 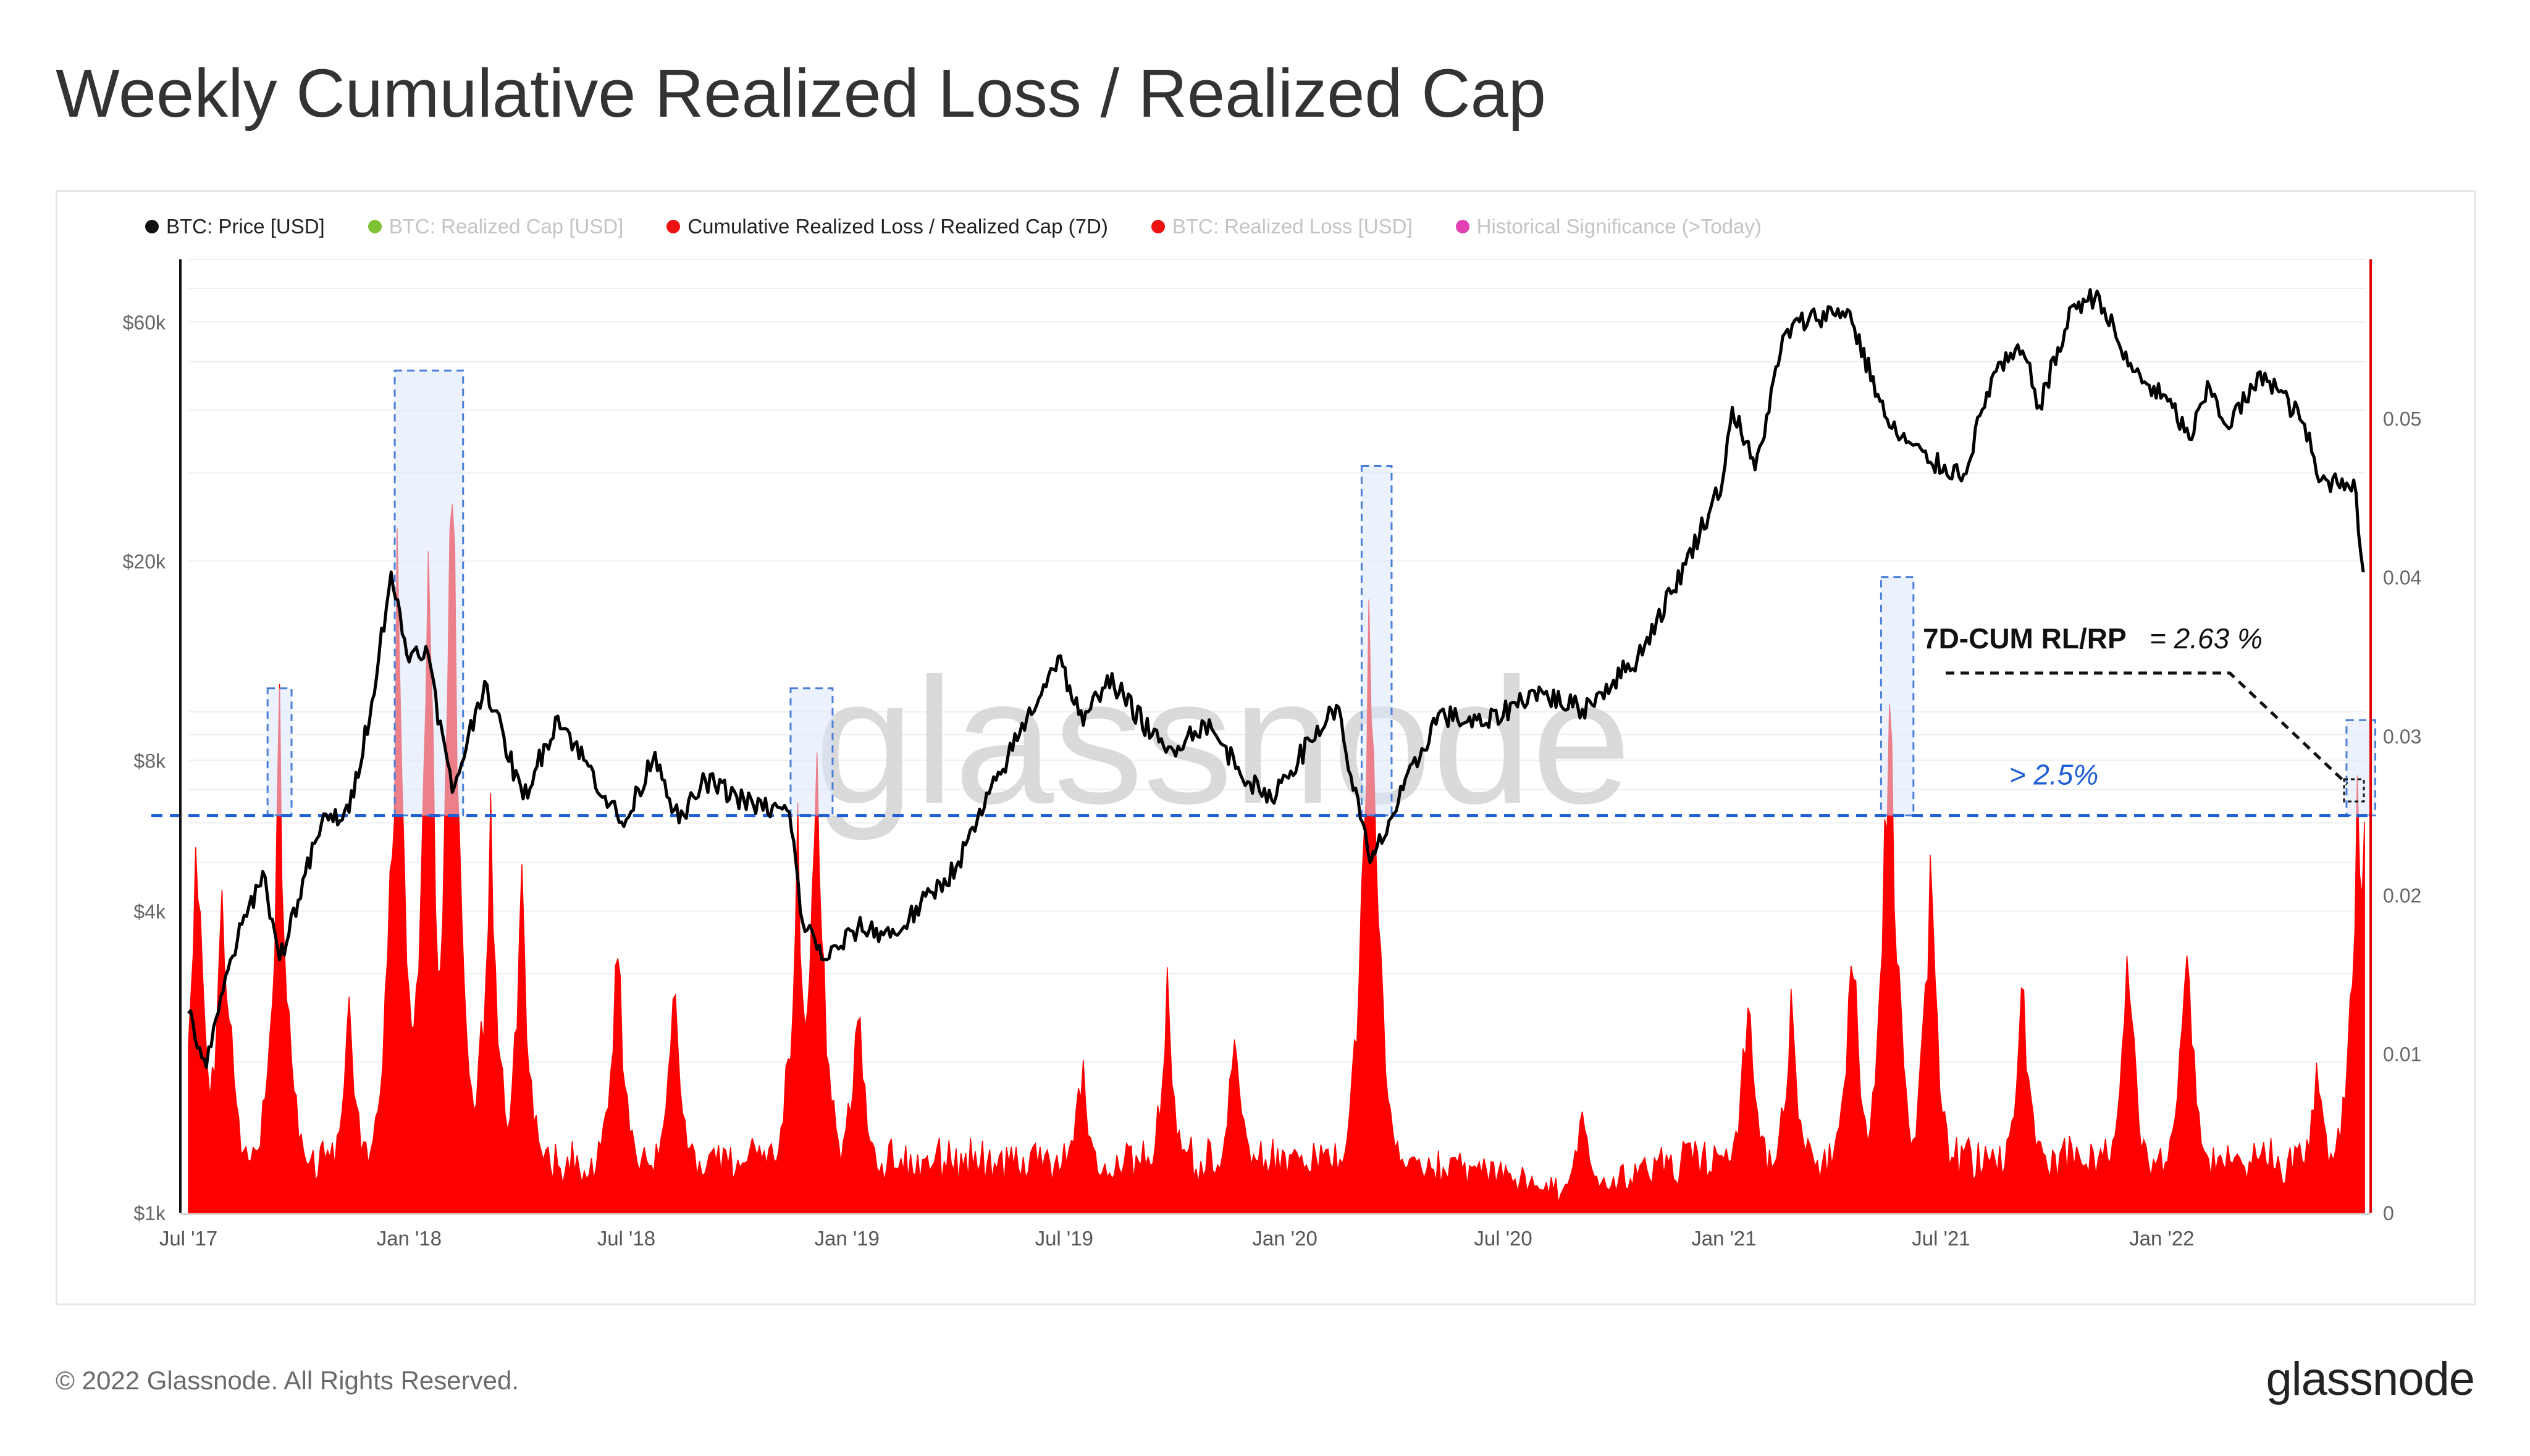 What do you see at coordinates (2161, 1238) in the screenshot?
I see `x-tick-label: Jan '22` at bounding box center [2161, 1238].